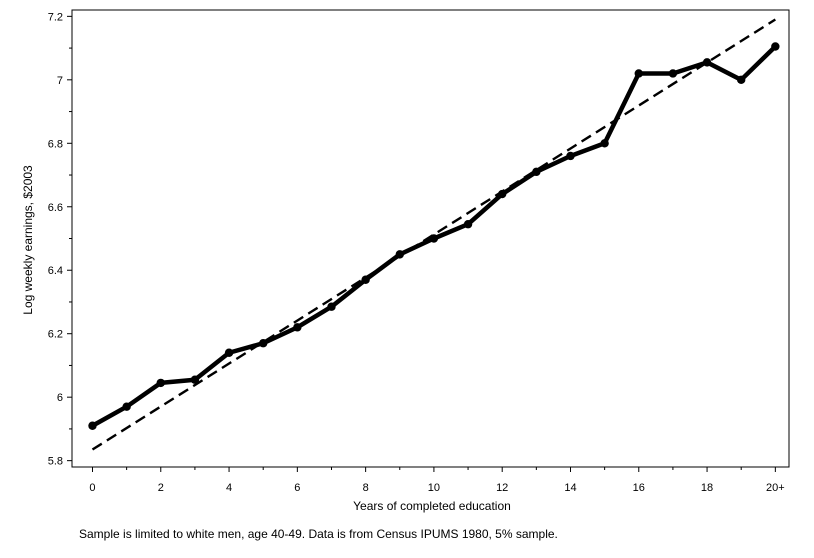 This screenshot has height=558, width=814. What do you see at coordinates (161, 488) in the screenshot?
I see `x-tick-label: 2` at bounding box center [161, 488].